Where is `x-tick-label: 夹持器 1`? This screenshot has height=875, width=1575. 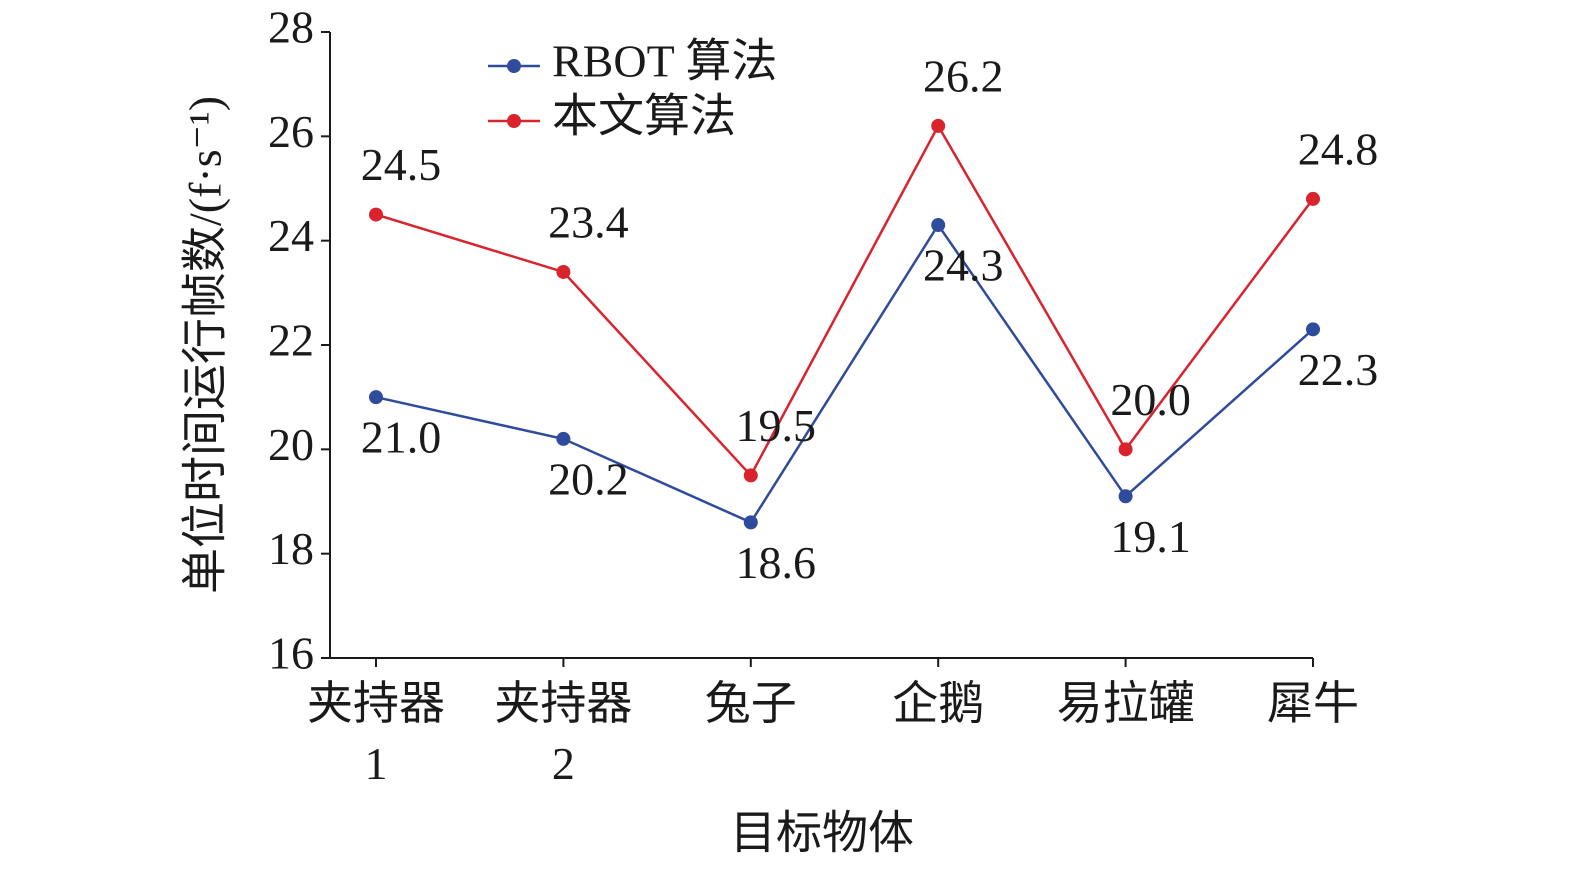
x-tick-label: 夹持器 1 is located at coordinates (376, 733).